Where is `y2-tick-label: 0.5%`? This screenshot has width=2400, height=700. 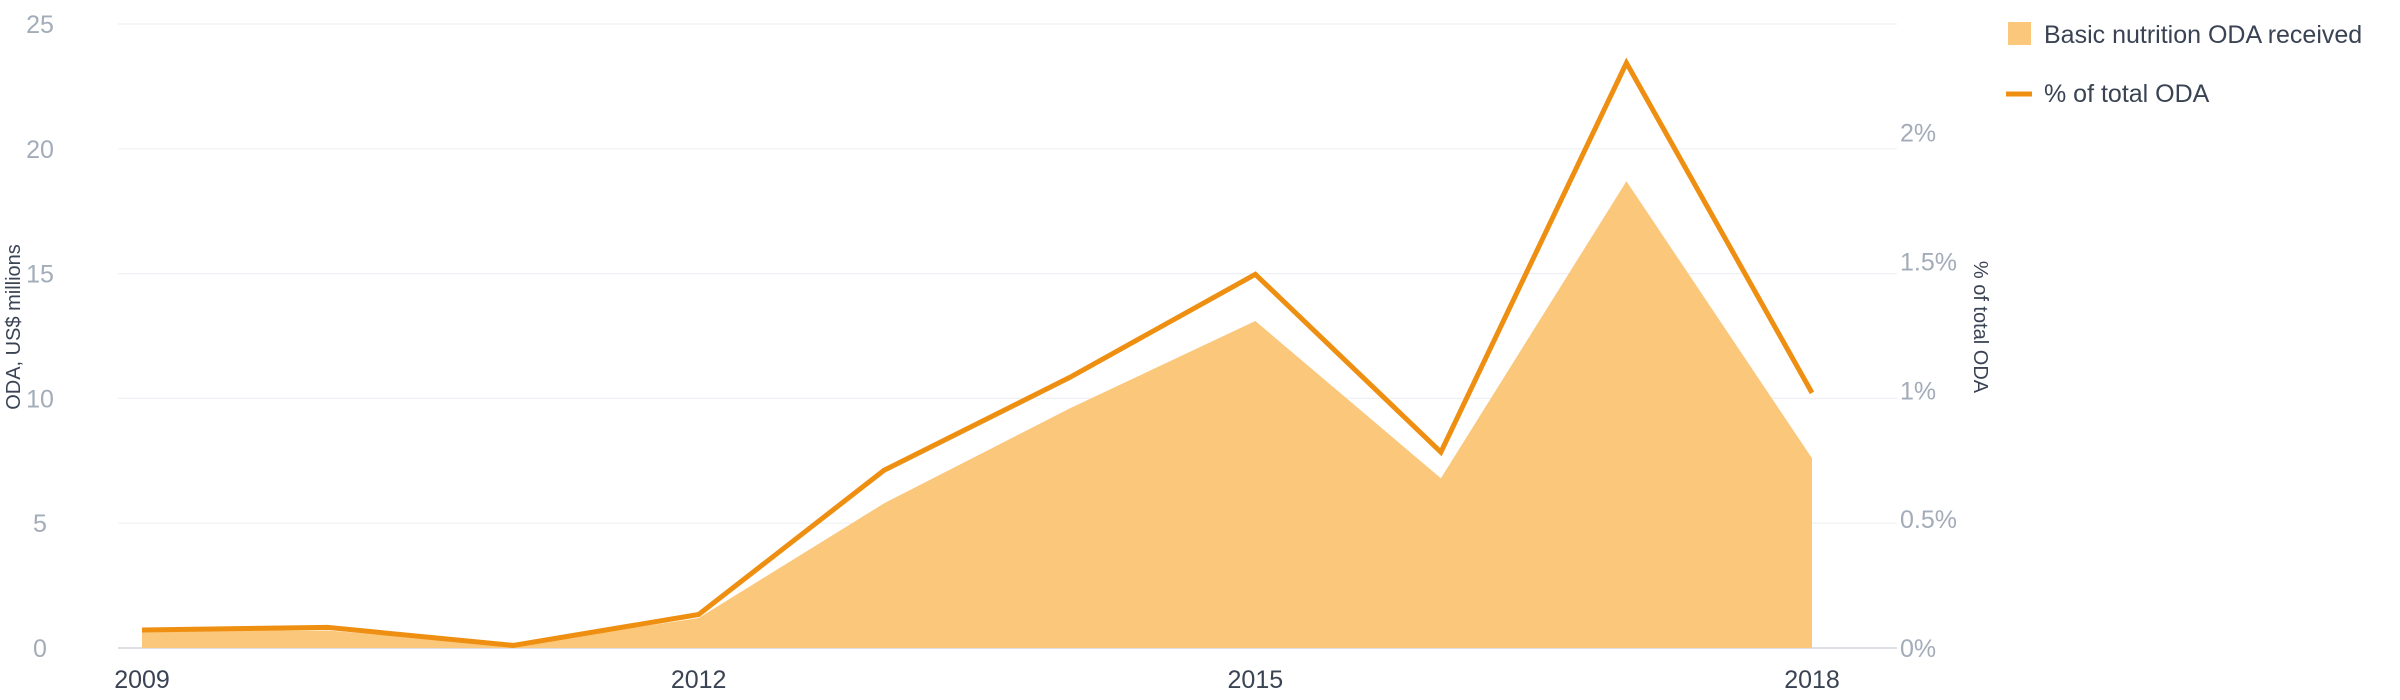
y2-tick-label: 0.5% is located at coordinates (1928, 520).